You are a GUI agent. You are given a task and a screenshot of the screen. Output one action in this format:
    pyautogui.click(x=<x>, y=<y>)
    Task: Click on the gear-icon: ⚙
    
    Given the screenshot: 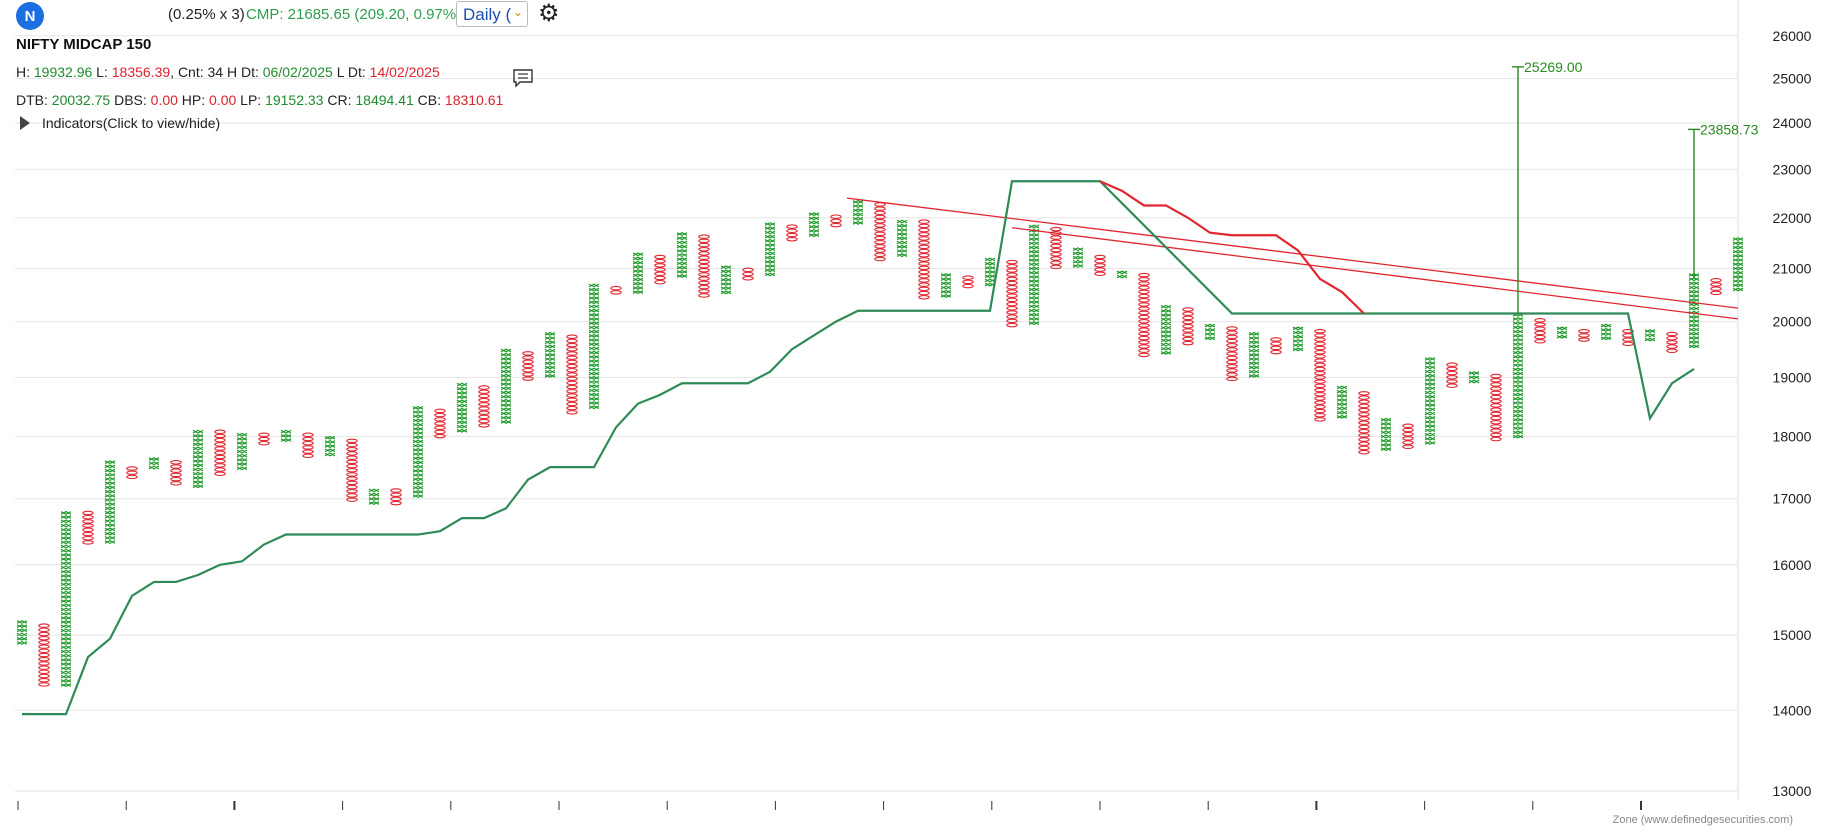 What is the action you would take?
    pyautogui.click(x=549, y=13)
    